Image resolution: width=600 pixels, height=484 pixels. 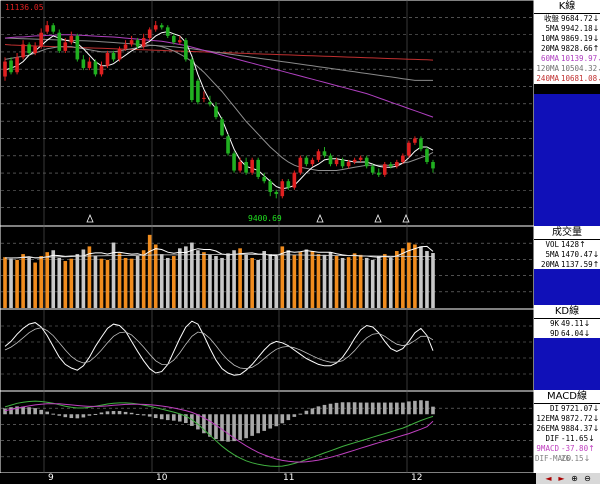 I want to click on kline-row-value: 9828.66, so click(x=577, y=48).